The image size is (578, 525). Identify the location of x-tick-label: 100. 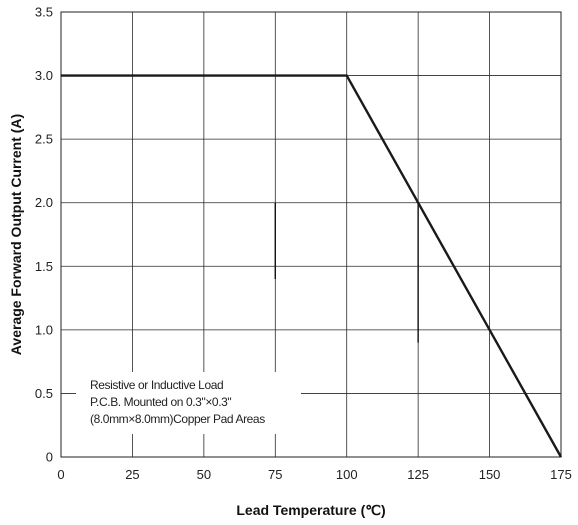
(347, 474).